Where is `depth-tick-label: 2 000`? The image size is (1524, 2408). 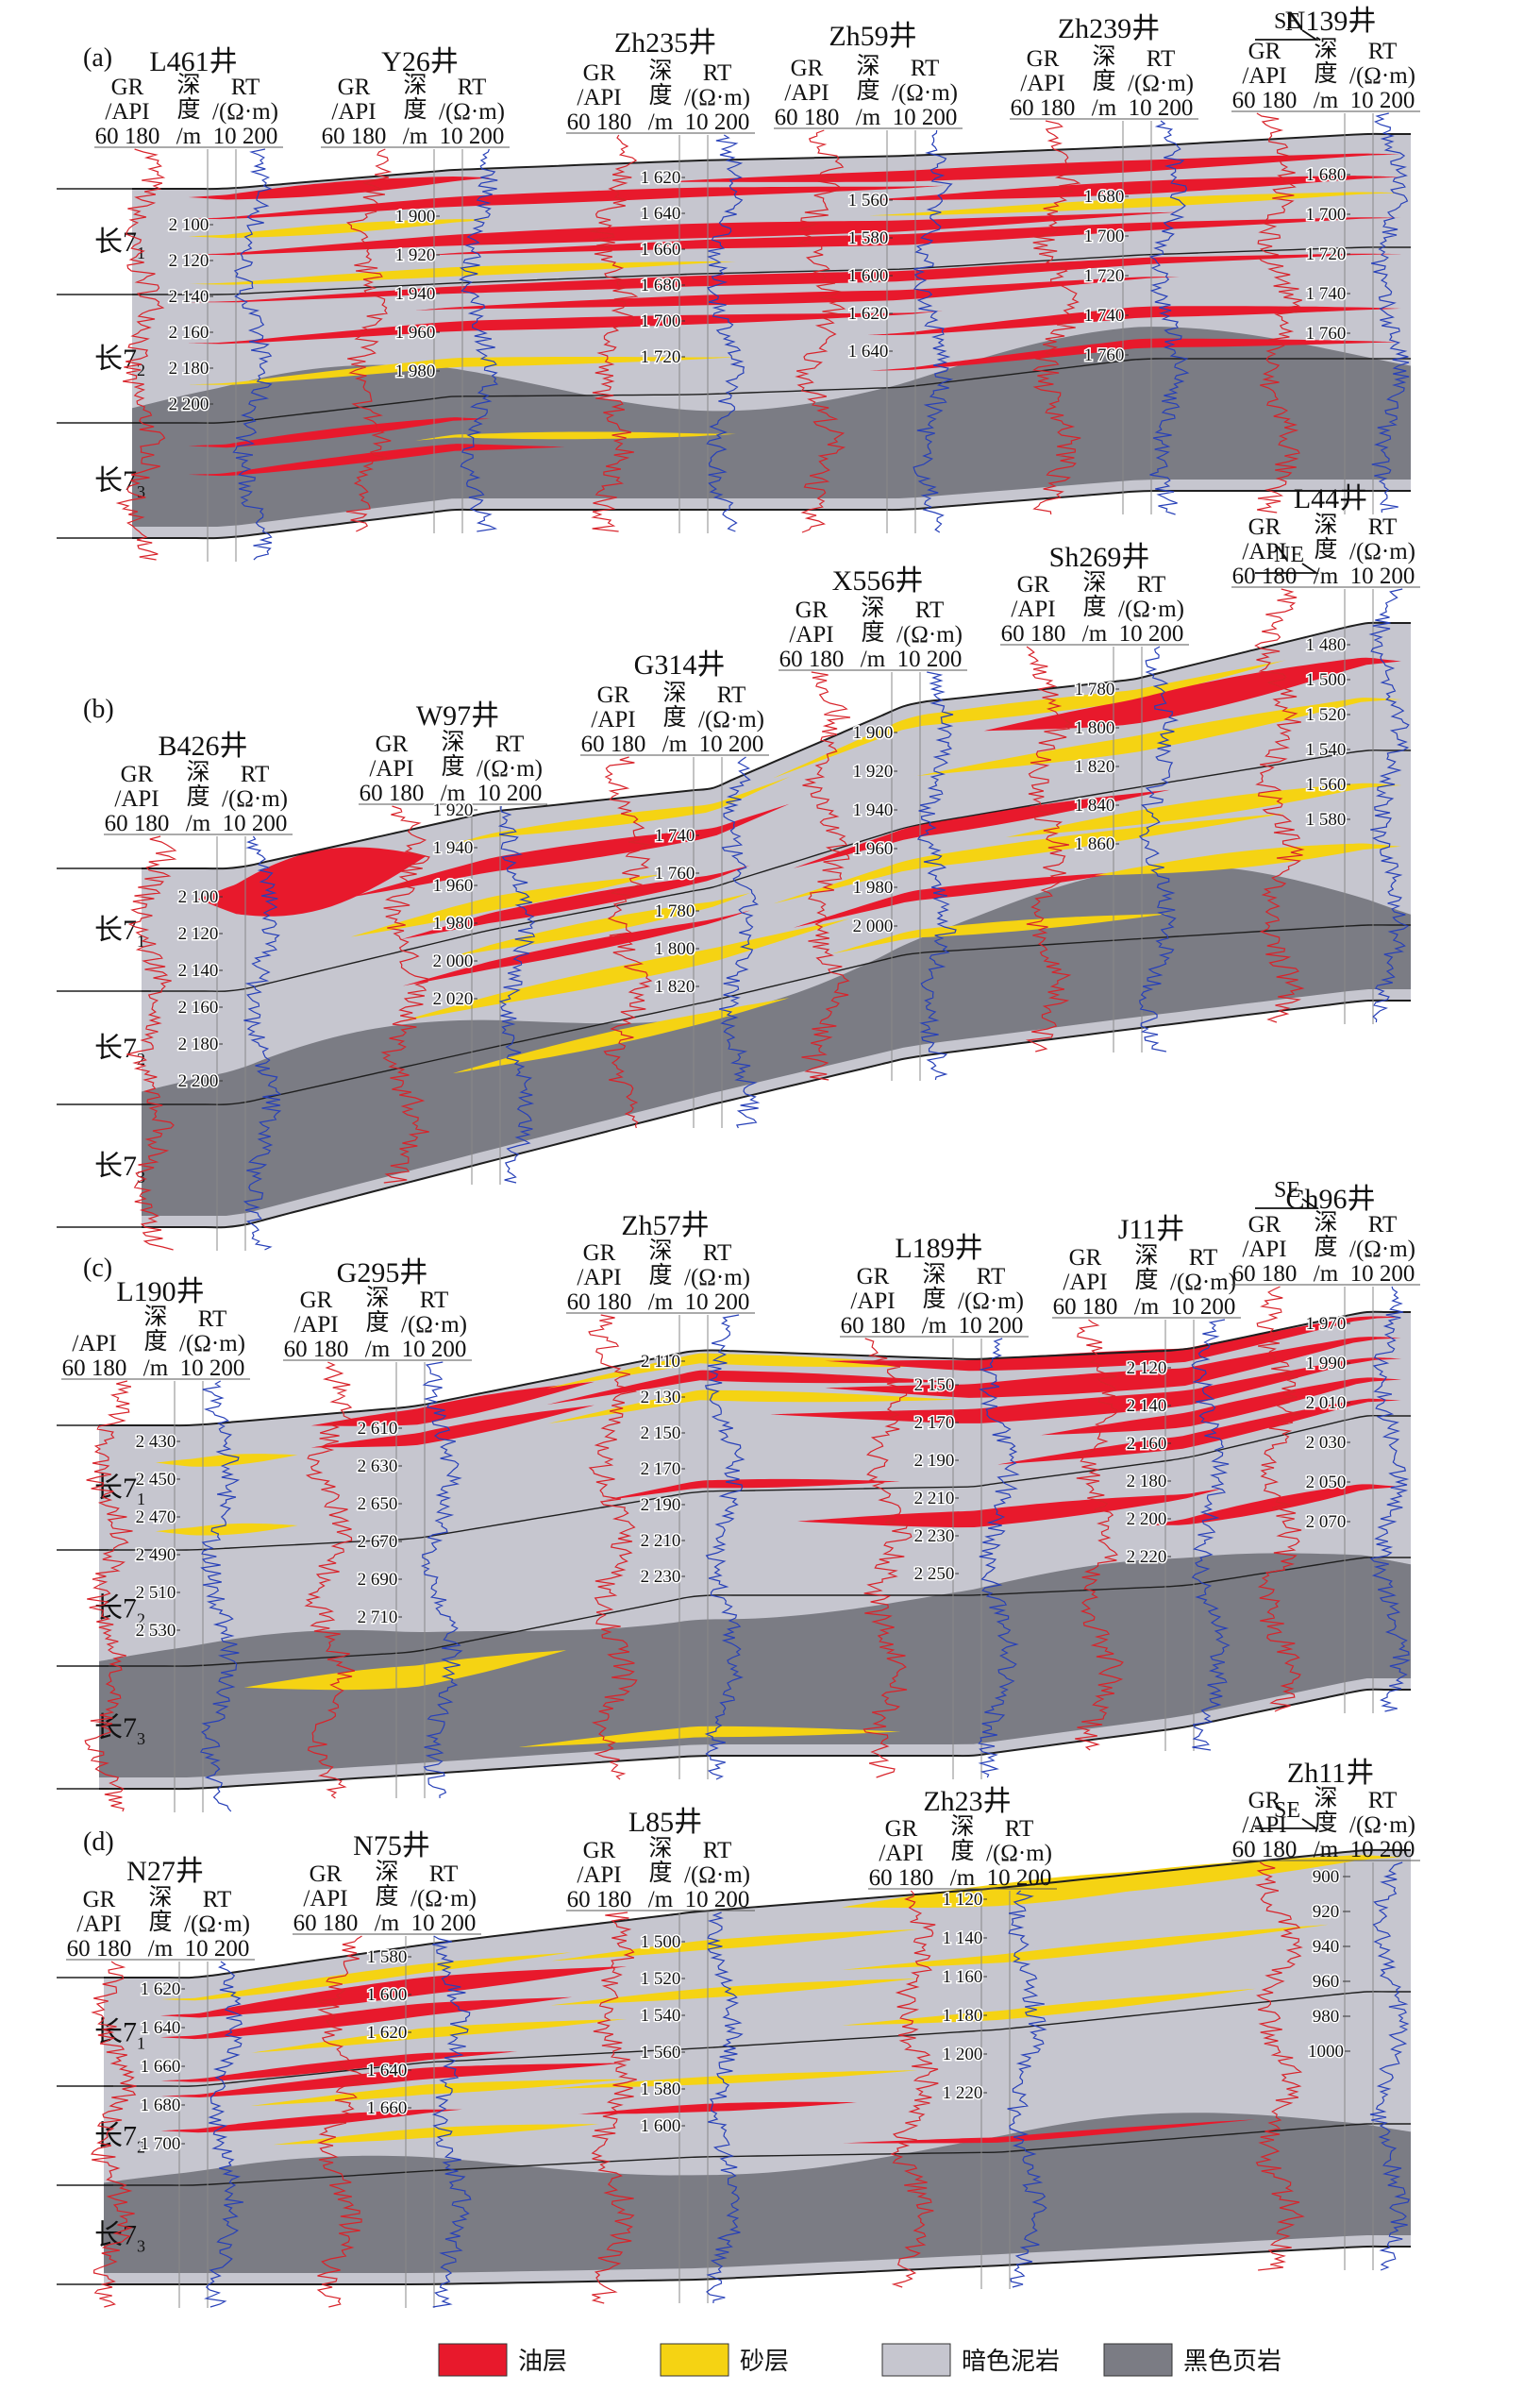
depth-tick-label: 2 000 is located at coordinates (873, 927).